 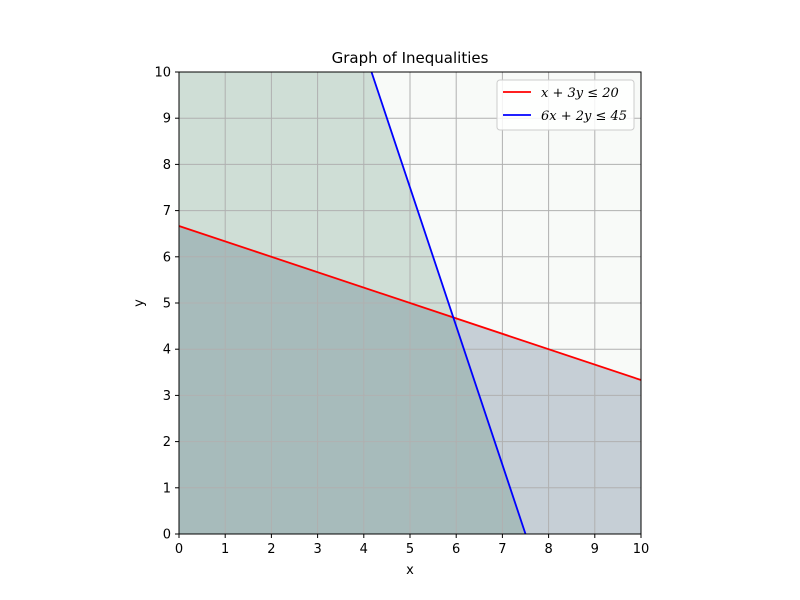 I want to click on y-tick-label: 4, so click(x=167, y=350).